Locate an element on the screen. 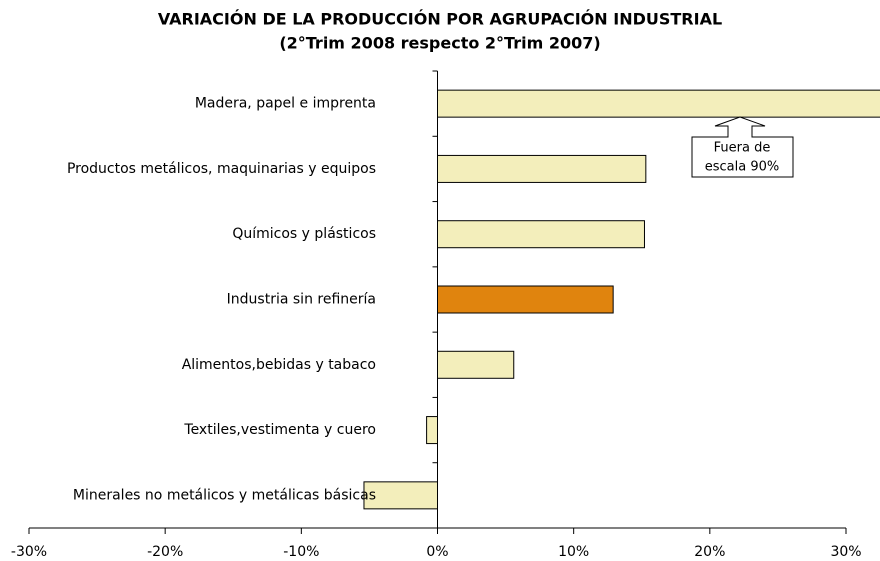 The width and height of the screenshot is (880, 561). callout is located at coordinates (742, 147).